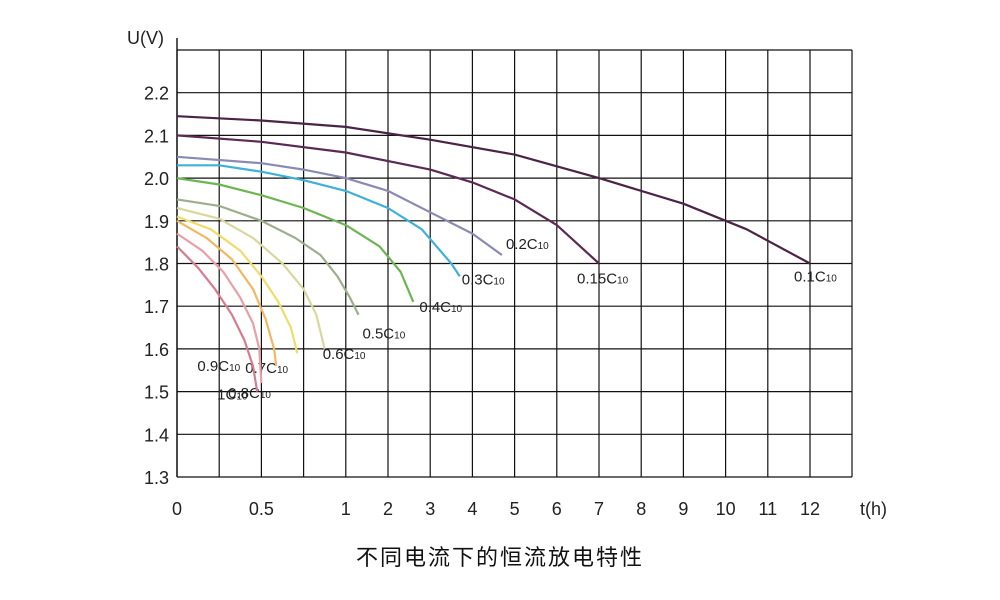 The width and height of the screenshot is (1000, 600). What do you see at coordinates (177, 509) in the screenshot?
I see `x-tick-label: 0` at bounding box center [177, 509].